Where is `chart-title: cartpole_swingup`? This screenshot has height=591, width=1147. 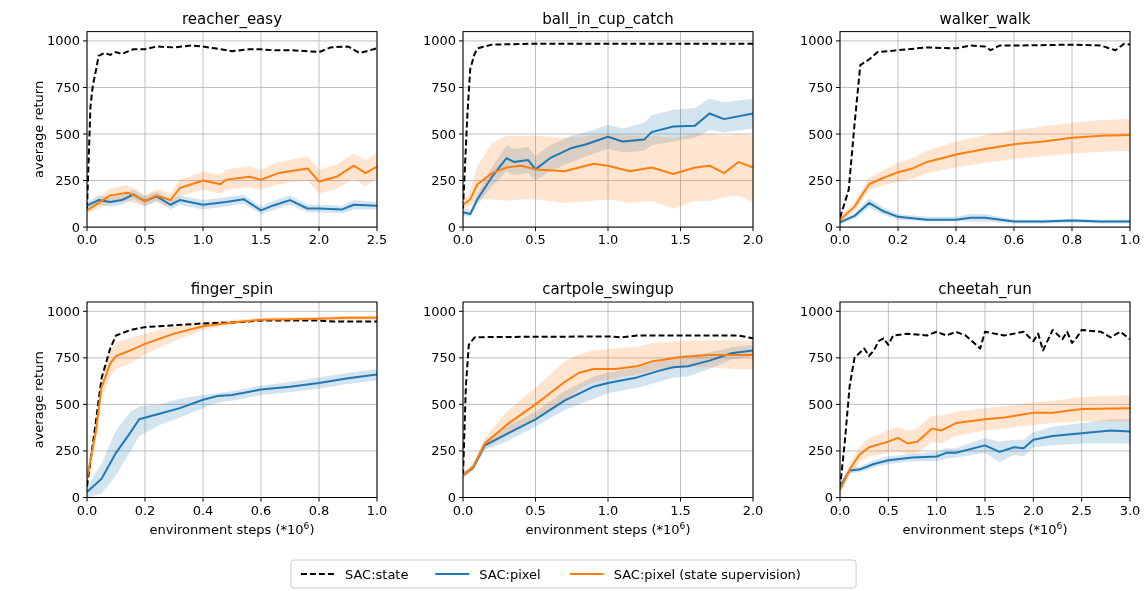 chart-title: cartpole_swingup is located at coordinates (608, 289).